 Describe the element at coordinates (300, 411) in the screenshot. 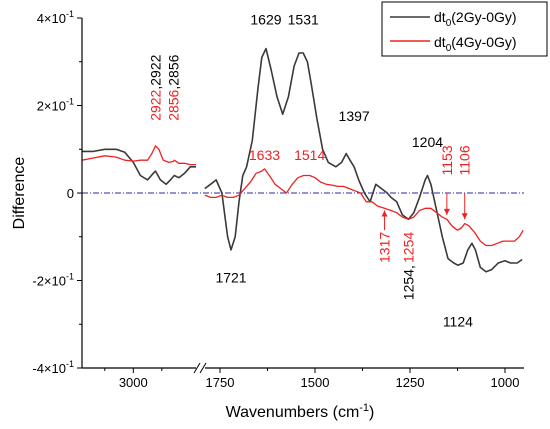

I see `x-axis-title: Wavenumbers (cm-1)` at that location.